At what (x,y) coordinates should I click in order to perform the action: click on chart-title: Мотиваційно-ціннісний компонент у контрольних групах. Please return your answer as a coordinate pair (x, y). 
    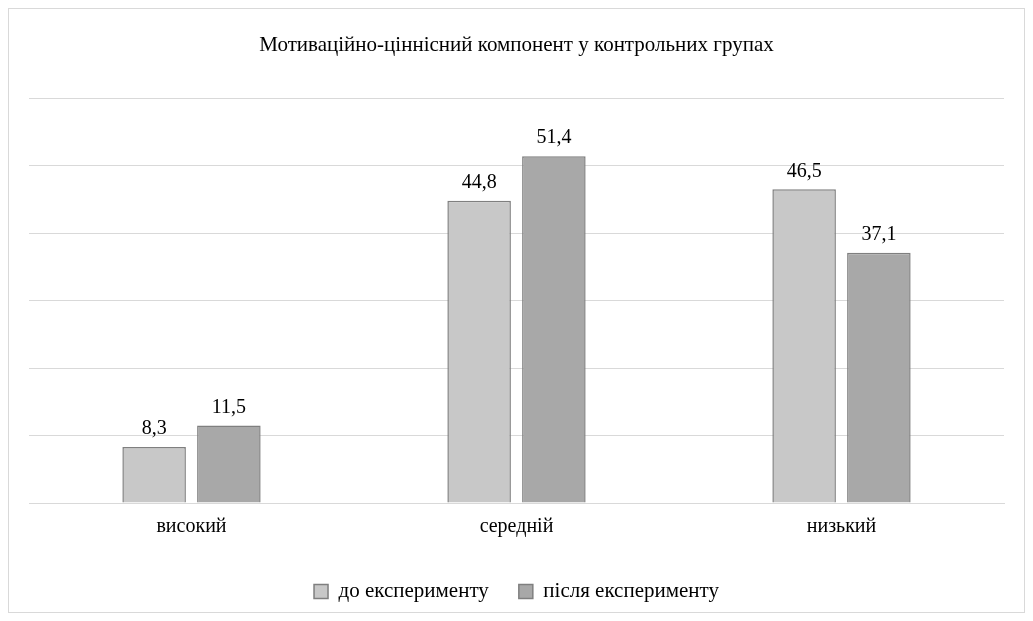
    Looking at the image, I should click on (517, 44).